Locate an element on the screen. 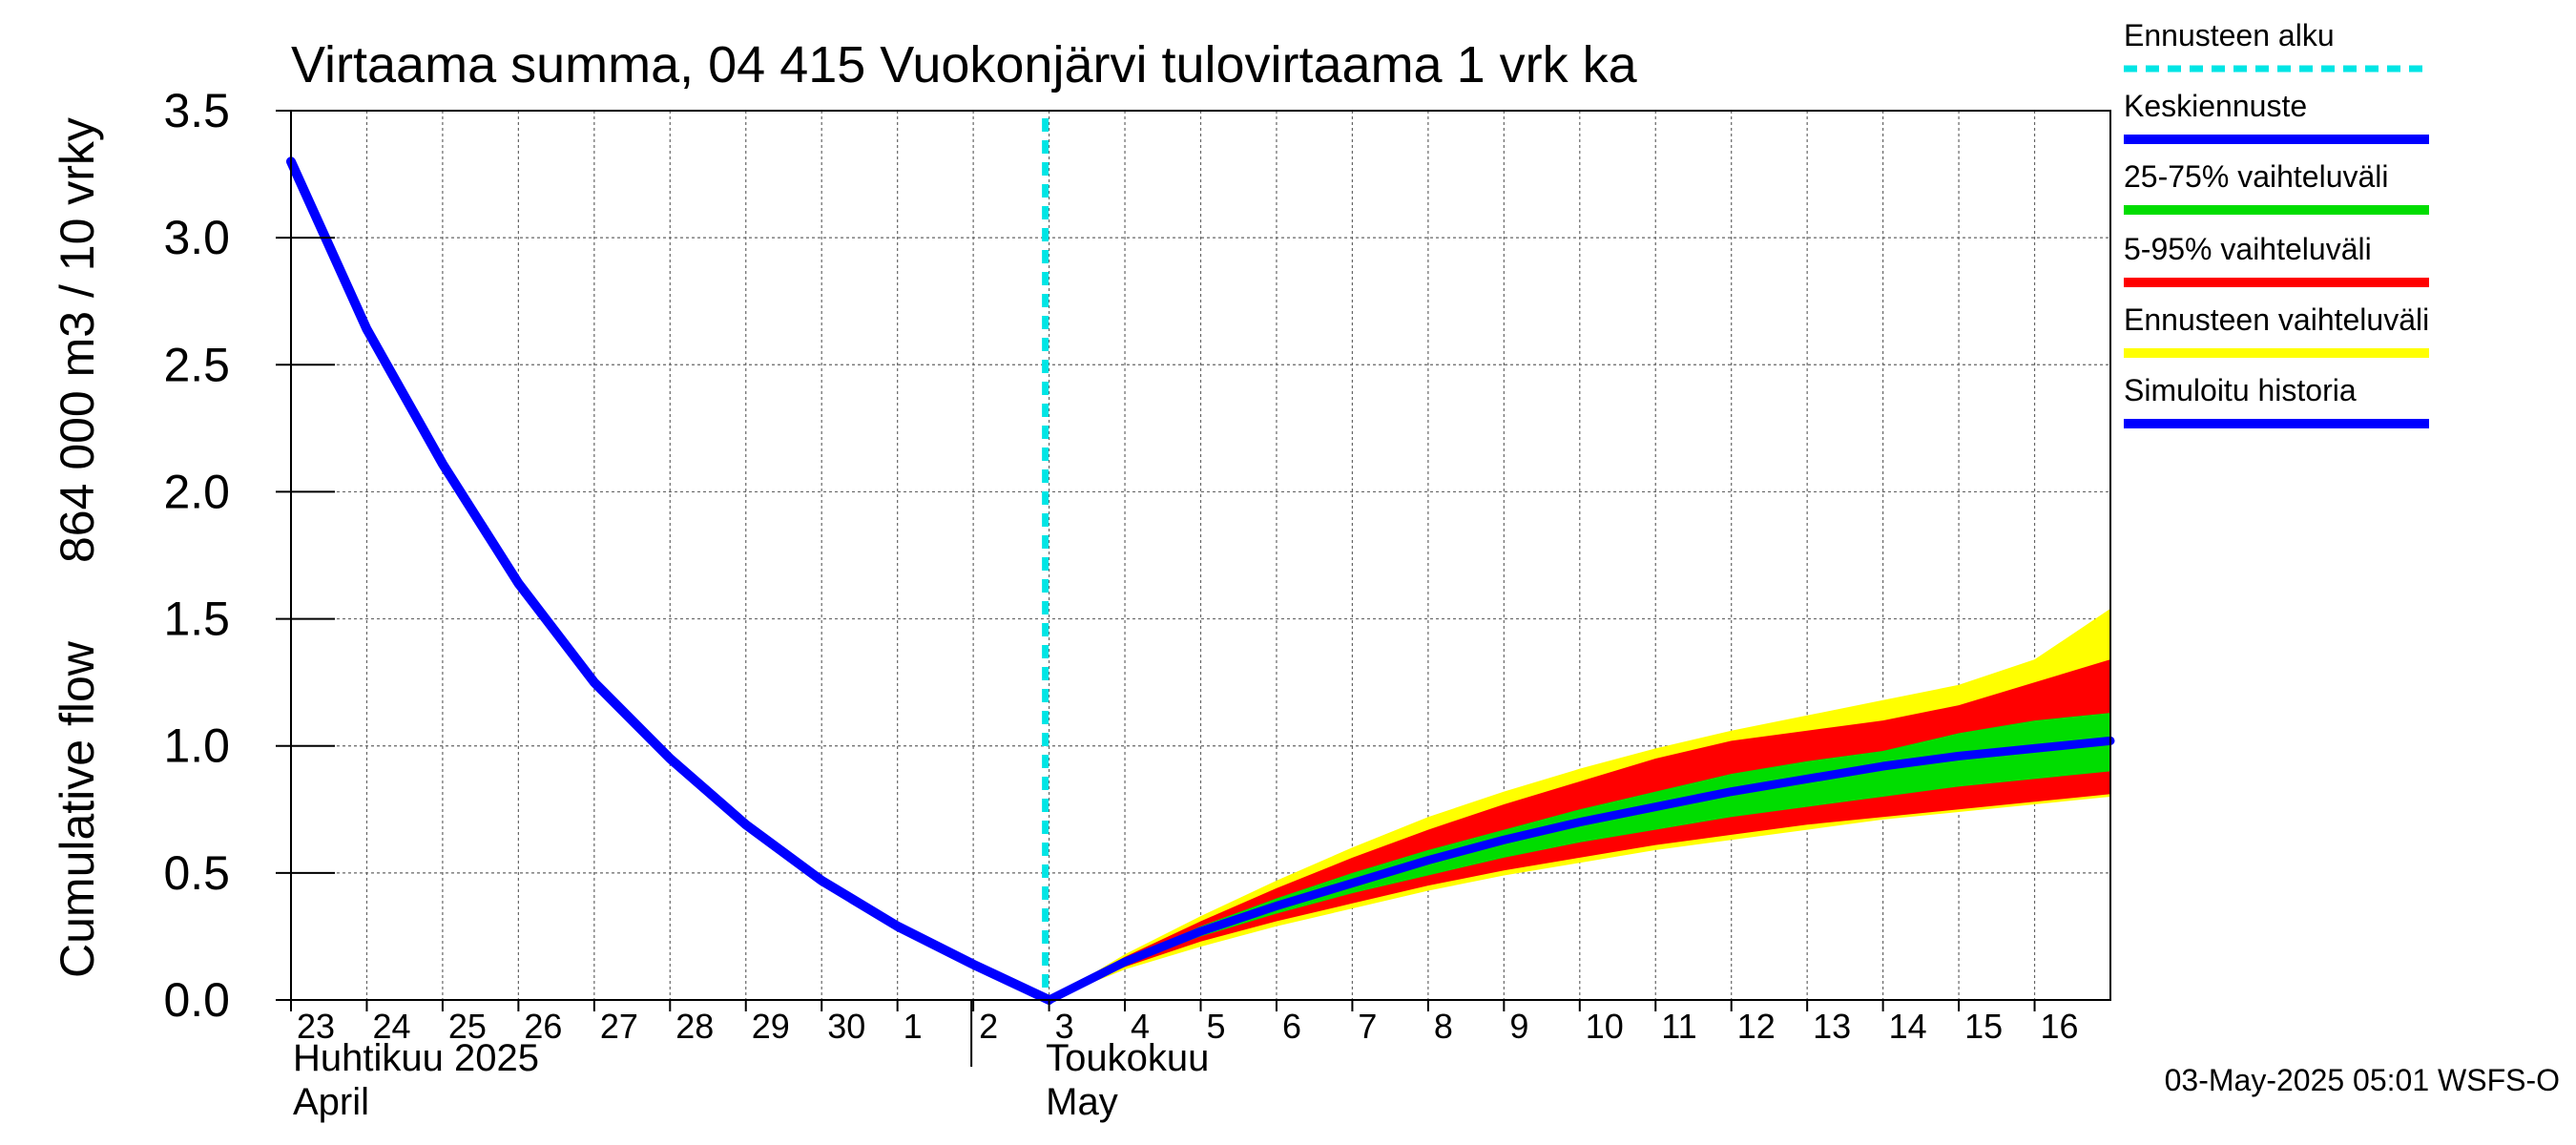 The width and height of the screenshot is (2576, 1145). x-day-label: 2 is located at coordinates (988, 1026).